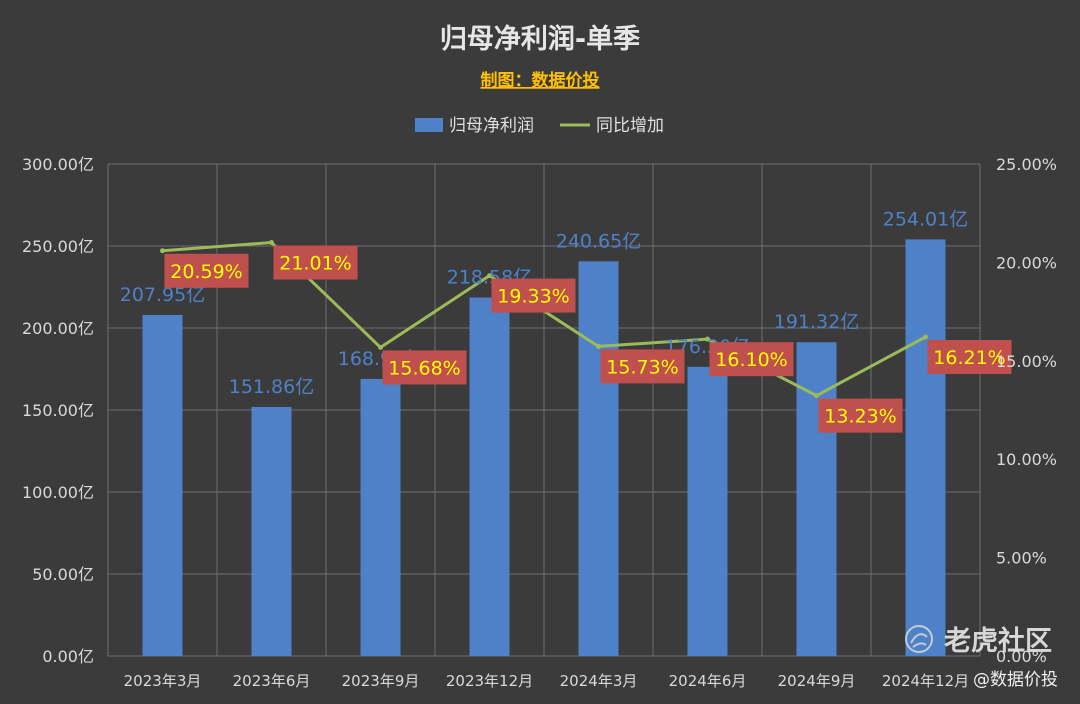 The height and width of the screenshot is (704, 1080). Describe the element at coordinates (598, 241) in the screenshot. I see `bar-value-label: 240.65亿` at that location.